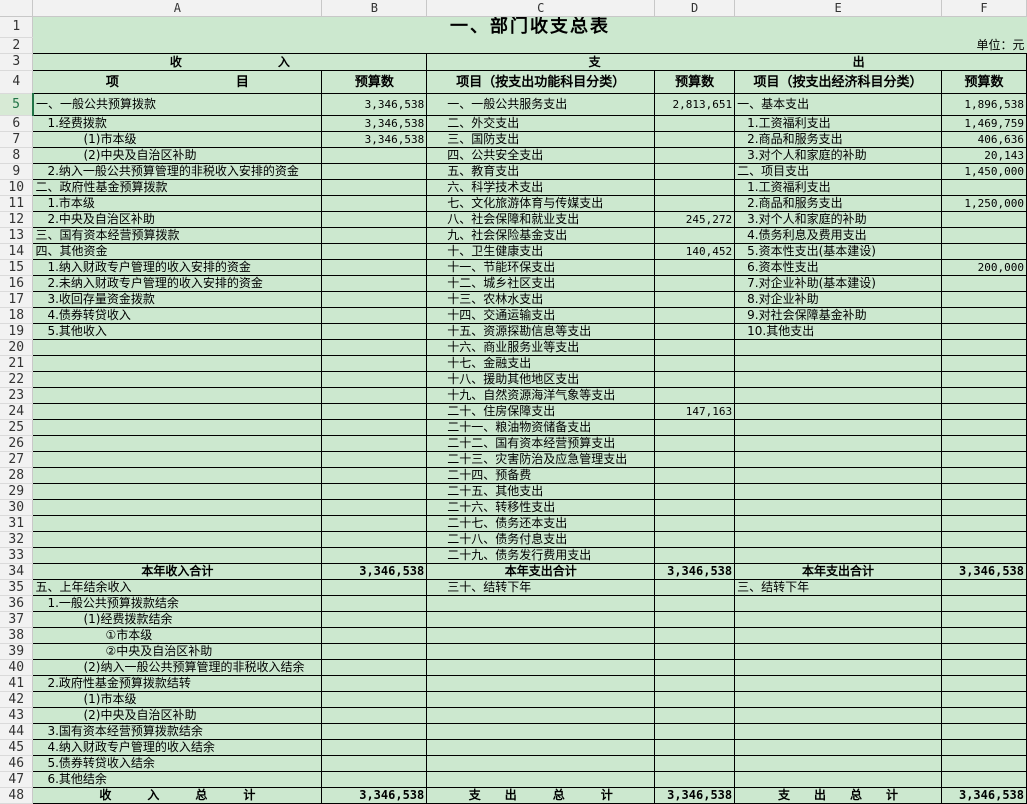 The height and width of the screenshot is (804, 1027). What do you see at coordinates (529, 27) in the screenshot?
I see `sheet-title: 一、部门收支总表` at bounding box center [529, 27].